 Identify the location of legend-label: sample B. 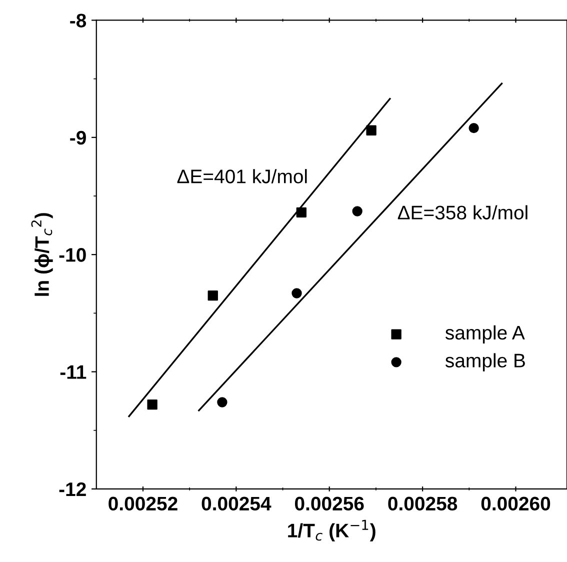
(485, 362).